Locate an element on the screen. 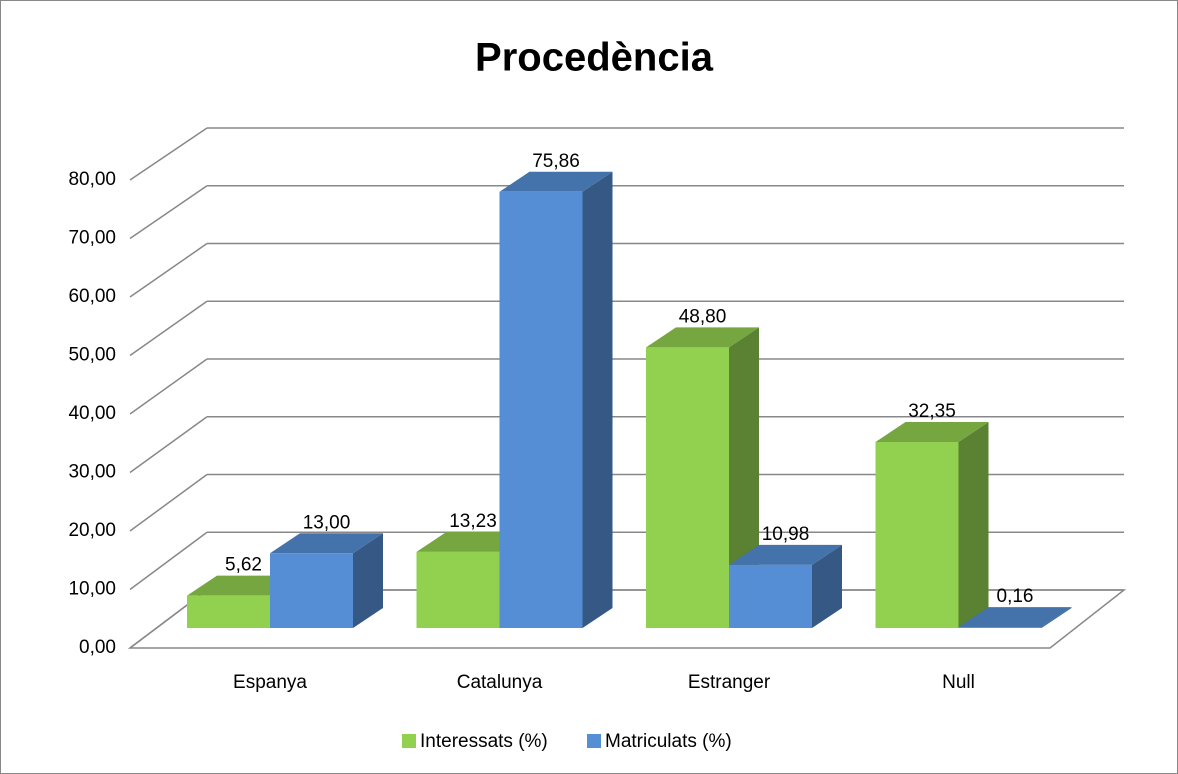 This screenshot has height=774, width=1178. y-tick-label: 70,00 is located at coordinates (92, 238).